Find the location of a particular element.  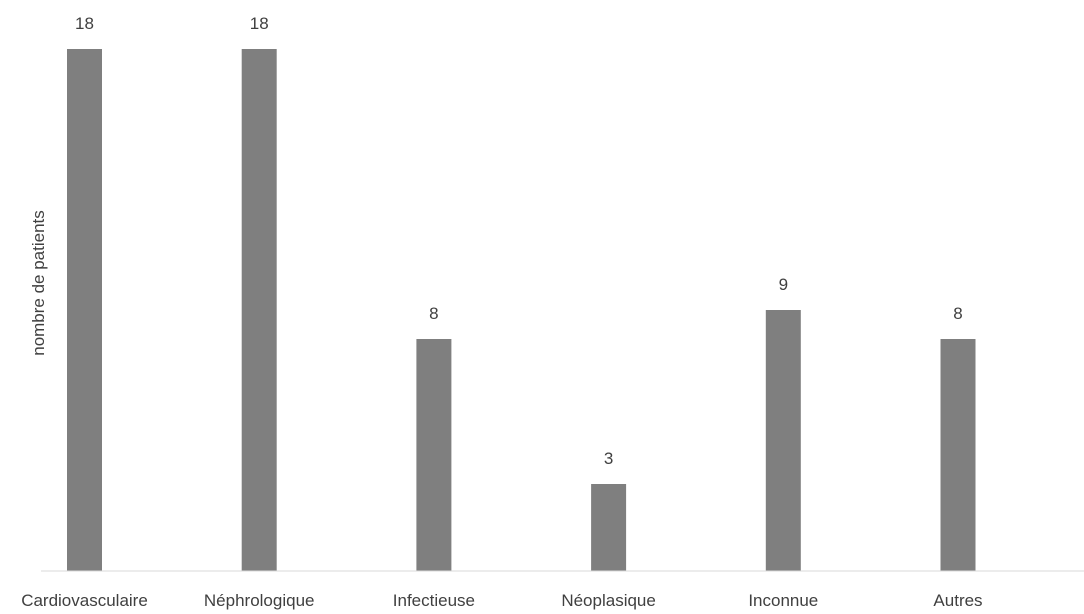

y-axis-title: nombre de patients is located at coordinates (38, 283).